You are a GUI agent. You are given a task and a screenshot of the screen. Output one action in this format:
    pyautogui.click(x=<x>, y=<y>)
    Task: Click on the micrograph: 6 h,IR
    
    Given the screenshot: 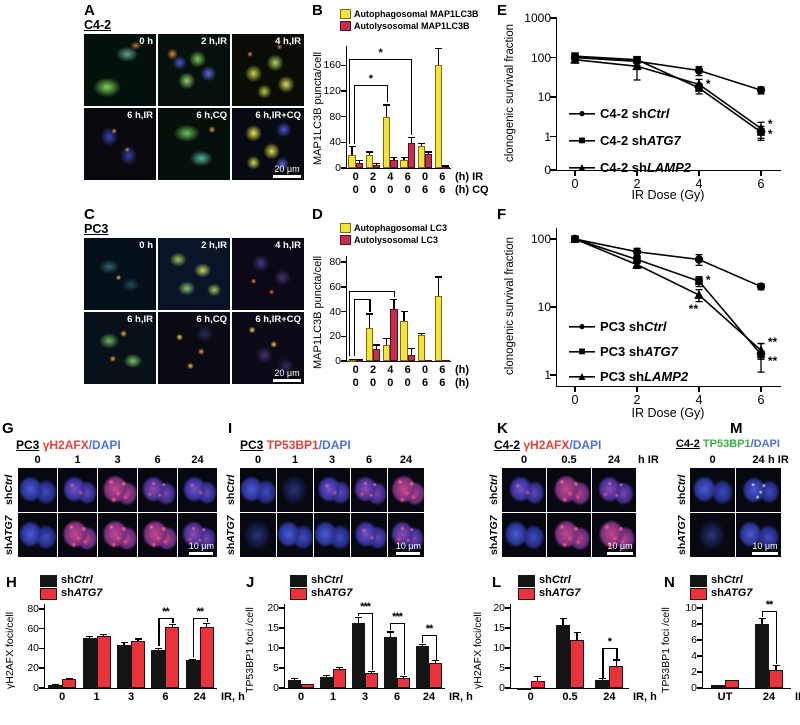 What is the action you would take?
    pyautogui.click(x=120, y=348)
    